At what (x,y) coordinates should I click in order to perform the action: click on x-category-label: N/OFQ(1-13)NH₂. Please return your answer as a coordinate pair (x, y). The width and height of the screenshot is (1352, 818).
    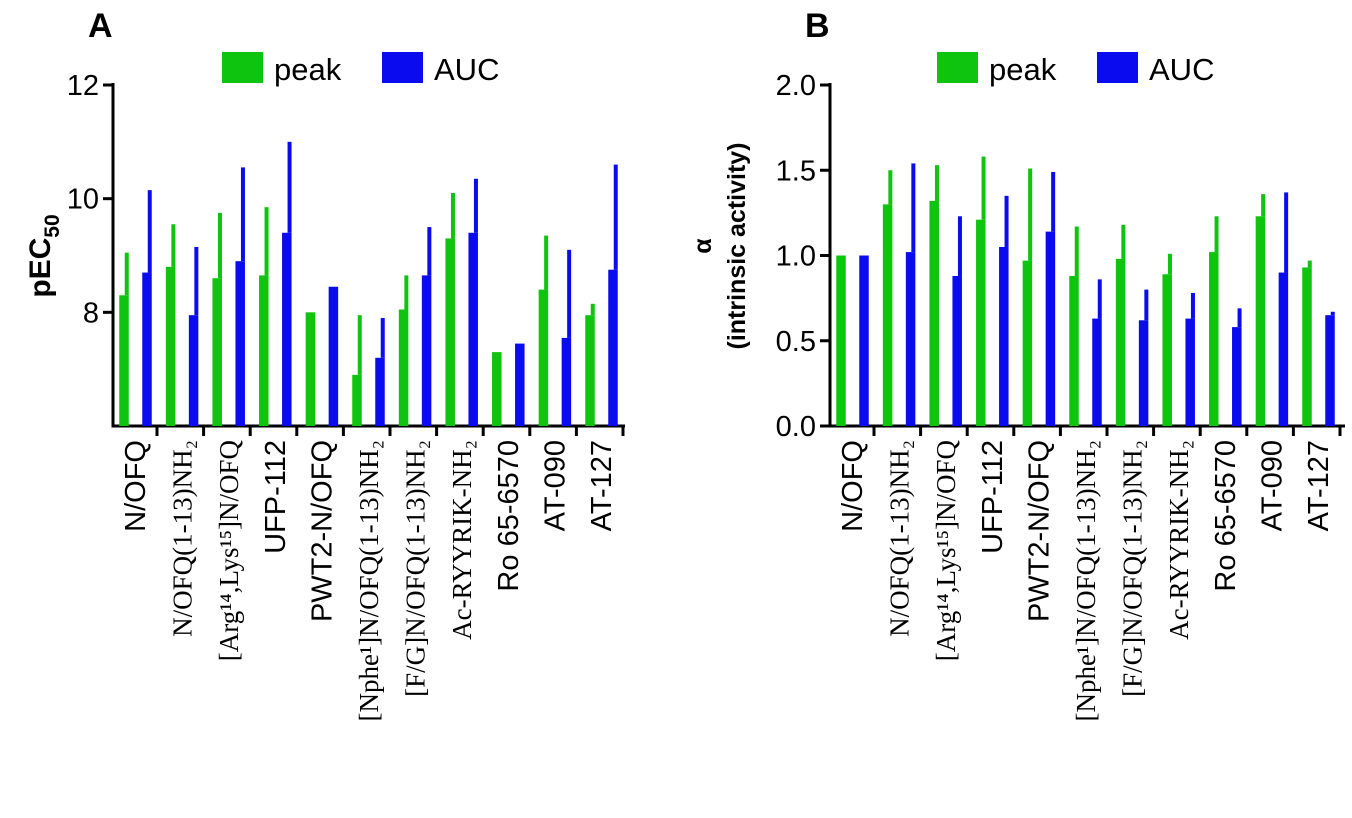
    Looking at the image, I should click on (900, 538).